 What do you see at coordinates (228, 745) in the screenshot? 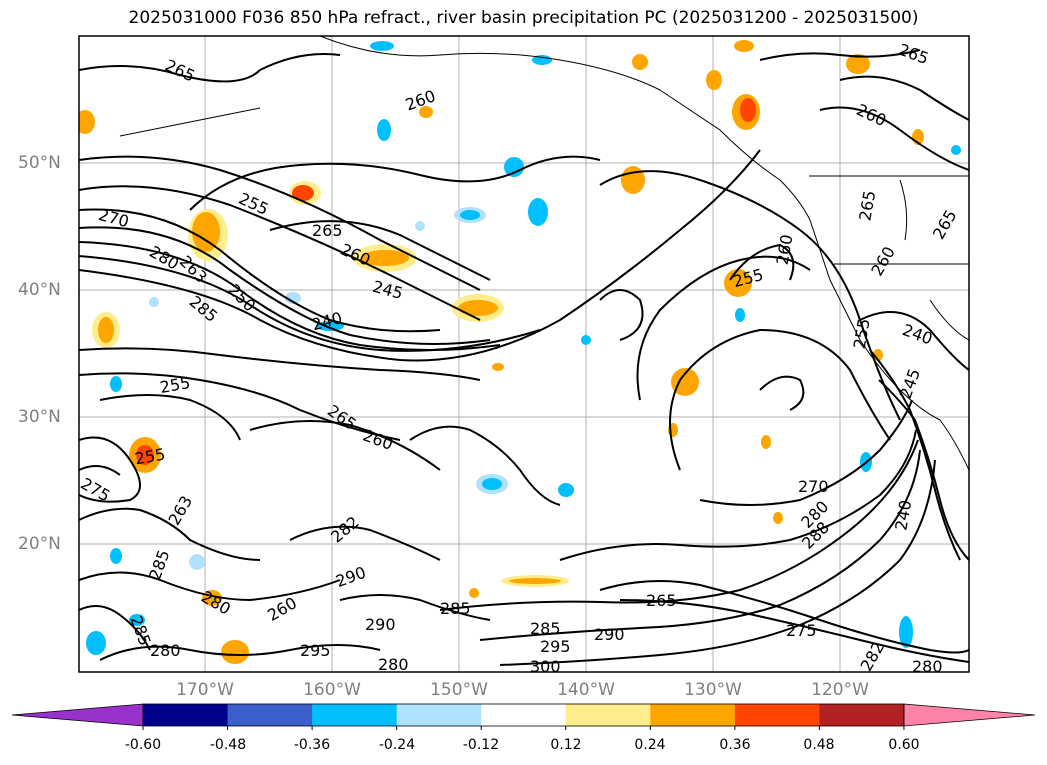
I see `colorbar-tick-label: -0.48` at bounding box center [228, 745].